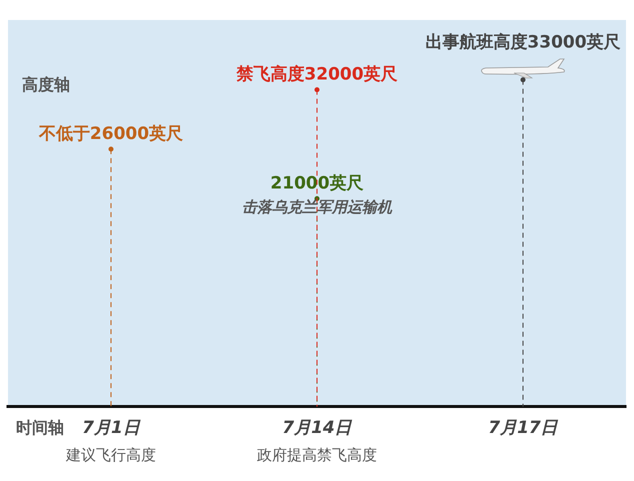 The height and width of the screenshot is (481, 634). Describe the element at coordinates (46, 84) in the screenshot. I see `y-axis-title: 高度轴` at that location.